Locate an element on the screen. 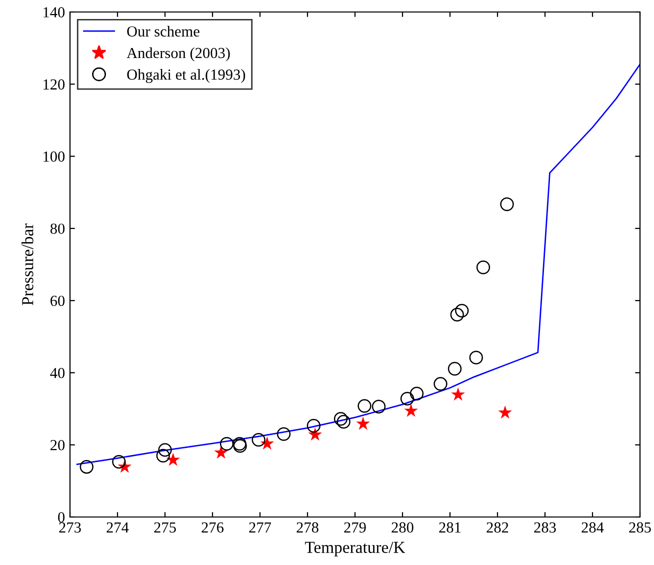 The height and width of the screenshot is (565, 654). x-tick-label: 280 is located at coordinates (403, 527).